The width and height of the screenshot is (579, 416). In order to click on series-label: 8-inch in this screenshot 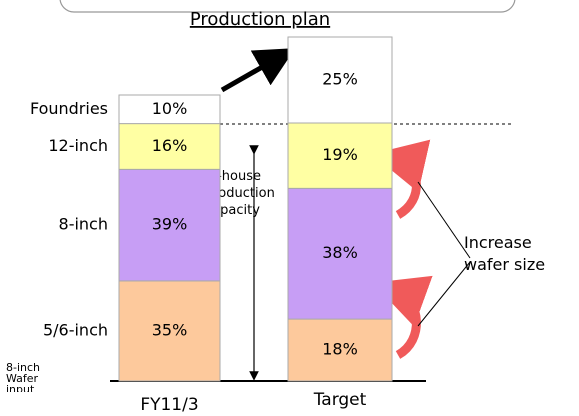, I will do `click(83, 224)`.